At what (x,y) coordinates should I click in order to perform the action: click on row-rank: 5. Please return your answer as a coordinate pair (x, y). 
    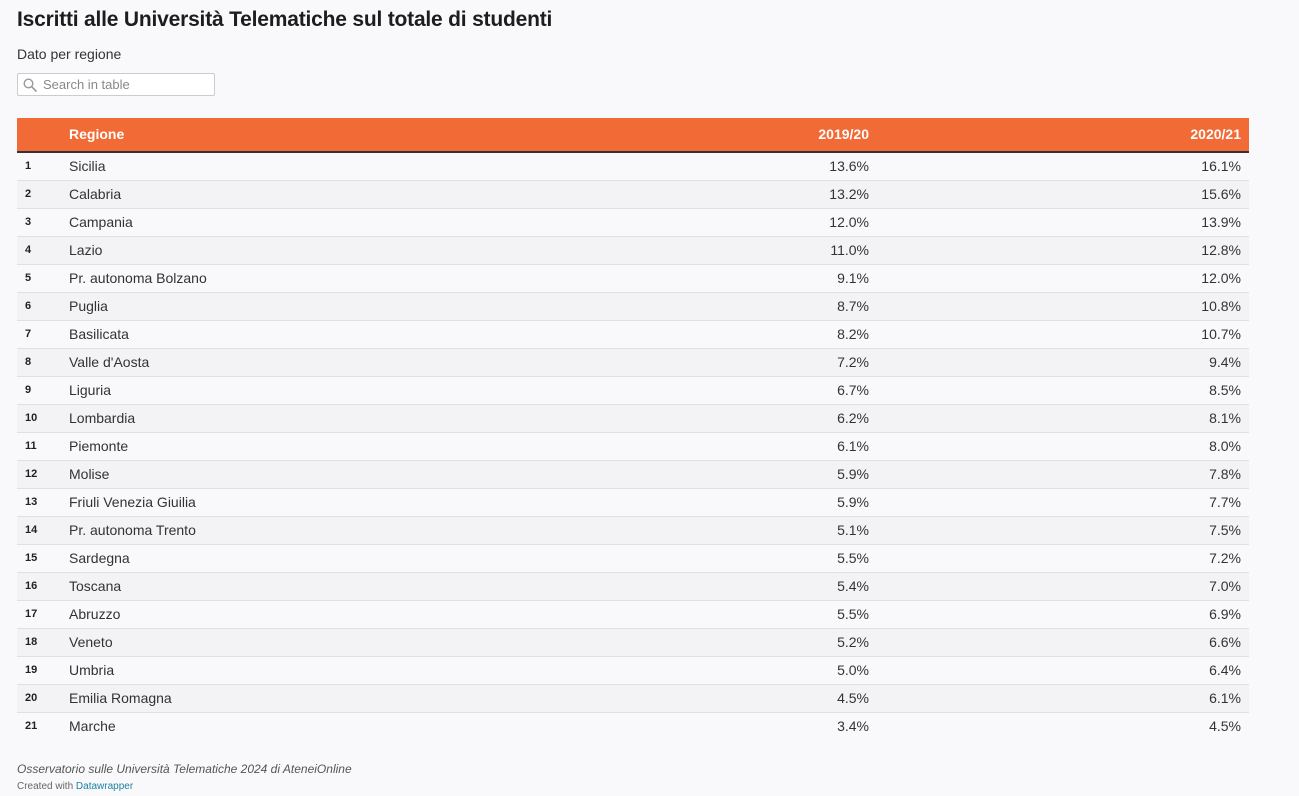
    Looking at the image, I should click on (28, 278).